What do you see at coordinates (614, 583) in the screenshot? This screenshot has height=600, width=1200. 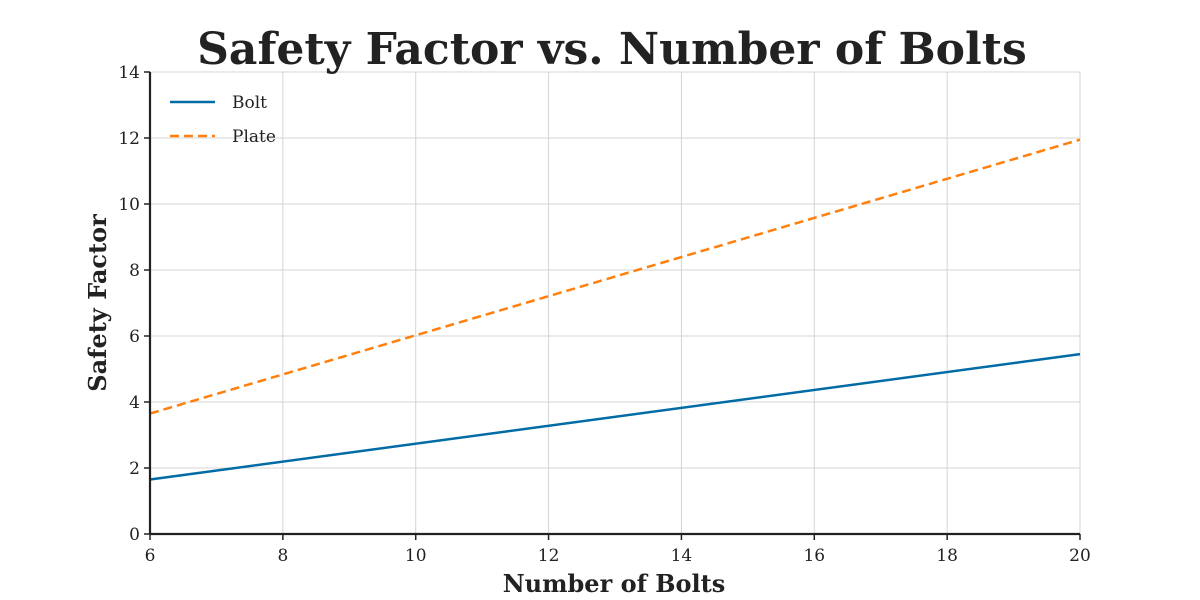 I see `x-axis-label: Number of Bolts` at bounding box center [614, 583].